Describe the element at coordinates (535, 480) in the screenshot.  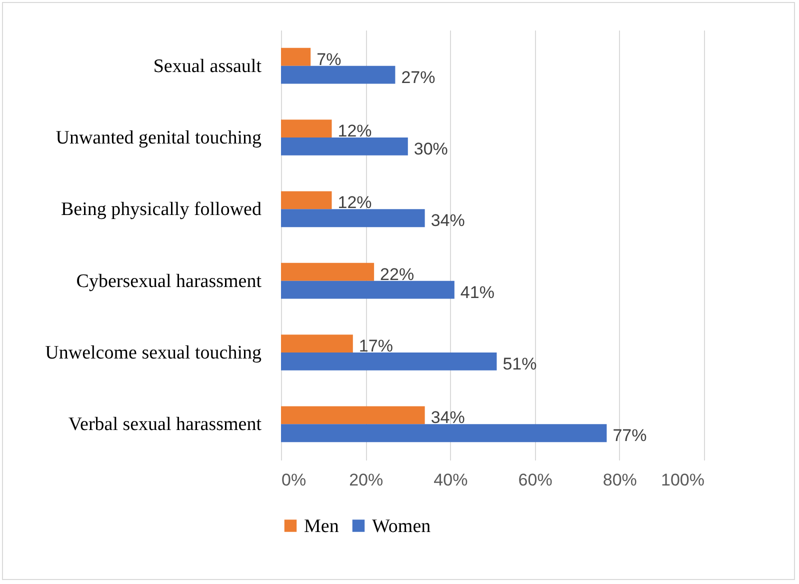
I see `x-tick-label: 60%` at that location.